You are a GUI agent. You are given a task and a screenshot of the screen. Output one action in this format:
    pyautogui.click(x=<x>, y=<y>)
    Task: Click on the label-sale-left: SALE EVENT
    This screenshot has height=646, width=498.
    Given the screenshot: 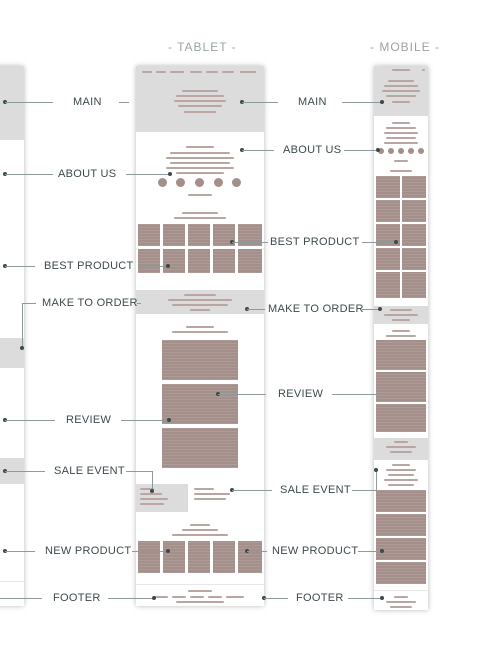 What is the action you would take?
    pyautogui.click(x=89, y=471)
    